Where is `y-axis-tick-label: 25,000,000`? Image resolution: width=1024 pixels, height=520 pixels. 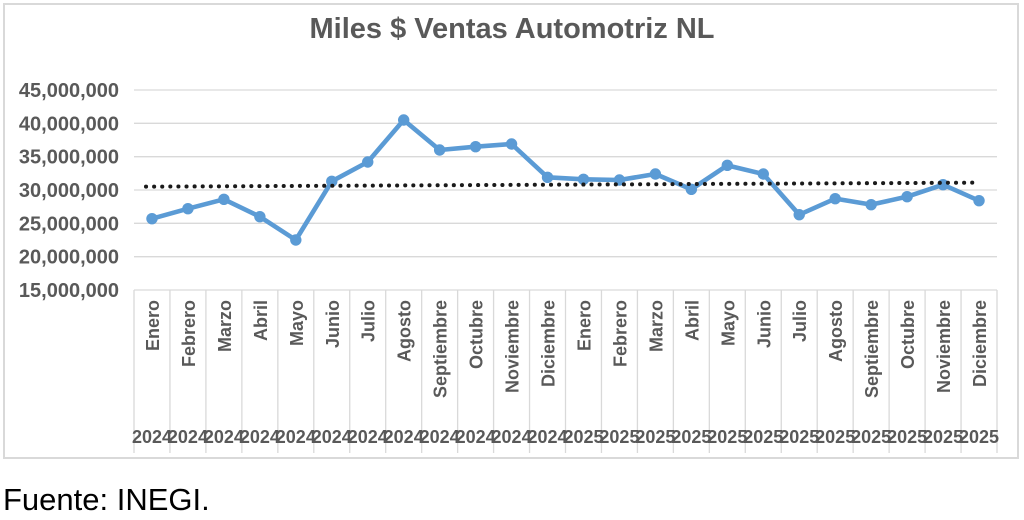 y-axis-tick-label: 25,000,000 is located at coordinates (69, 224).